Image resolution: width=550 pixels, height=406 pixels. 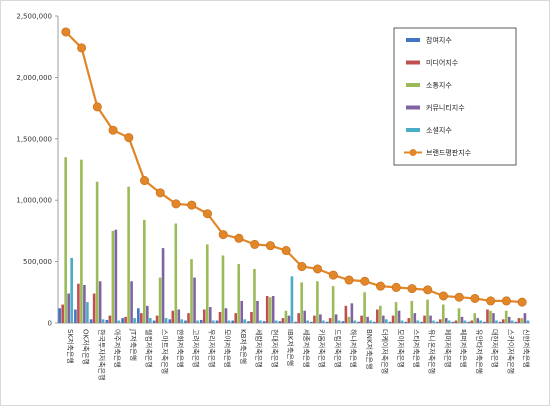 What do you see at coordinates (306, 348) in the screenshot?
I see `x-tick-label: 세종저축은행` at bounding box center [306, 348].